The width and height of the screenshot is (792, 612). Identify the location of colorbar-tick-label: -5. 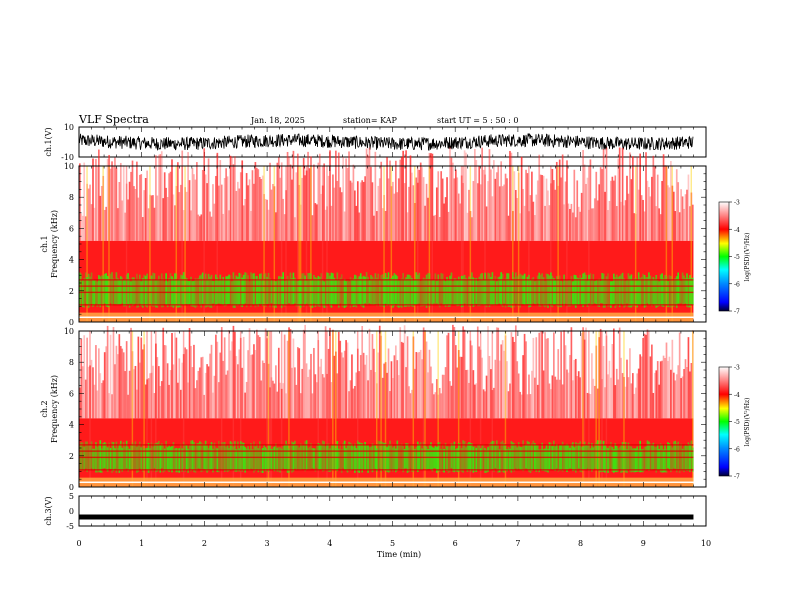
(737, 257).